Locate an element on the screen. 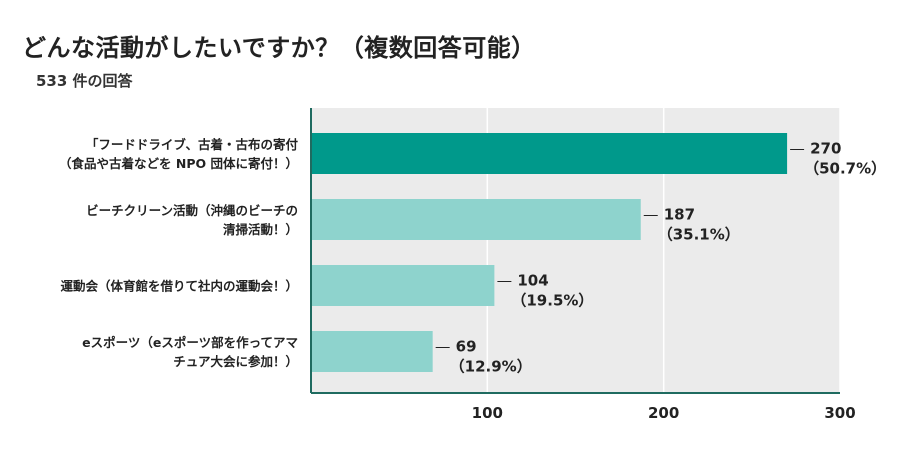  category-label: チュア大会に参加！） is located at coordinates (235, 361).